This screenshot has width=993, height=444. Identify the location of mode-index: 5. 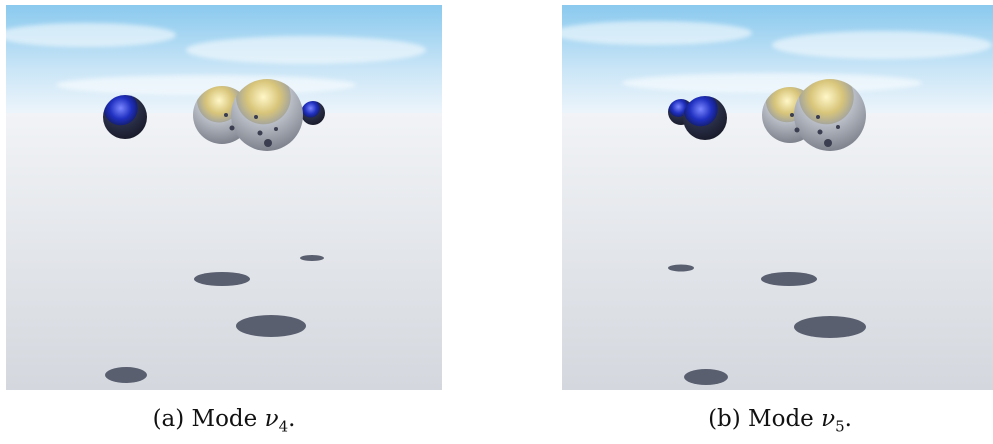
(840, 426).